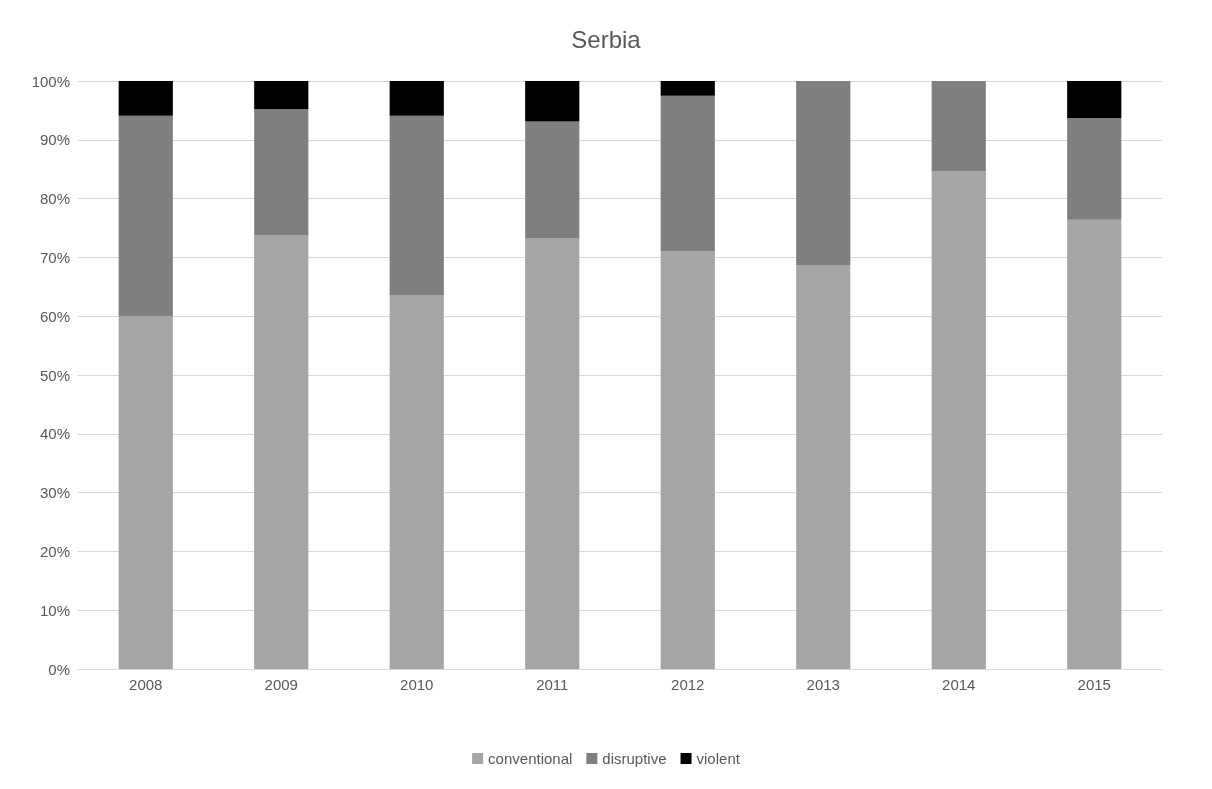 The image size is (1212, 789). Describe the element at coordinates (54, 375) in the screenshot. I see `y-tick-label: 50%` at that location.